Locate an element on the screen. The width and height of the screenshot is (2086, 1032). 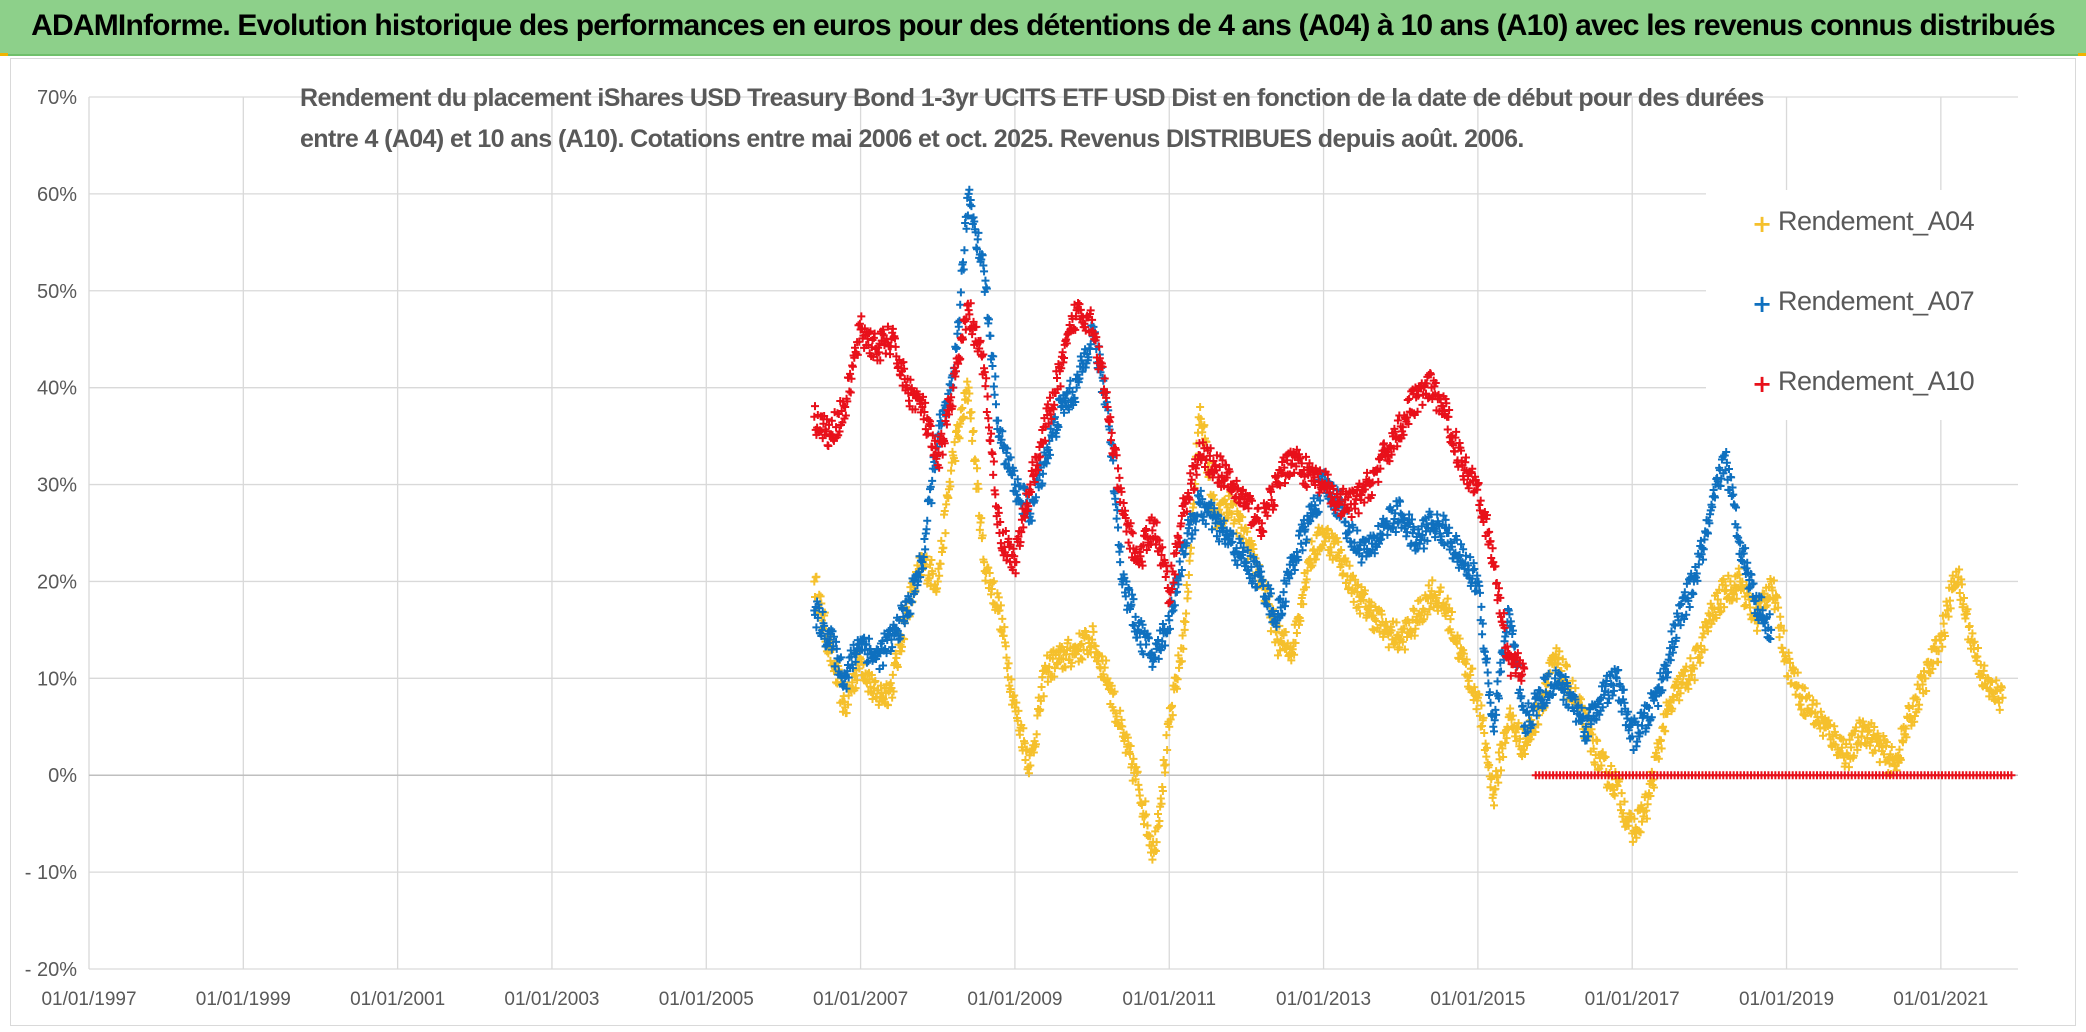
y-axis-tick-labels: 70% 60% 50% 40% 30% 20% 10% 0% - 10% - 20% is located at coordinates (51, 534).